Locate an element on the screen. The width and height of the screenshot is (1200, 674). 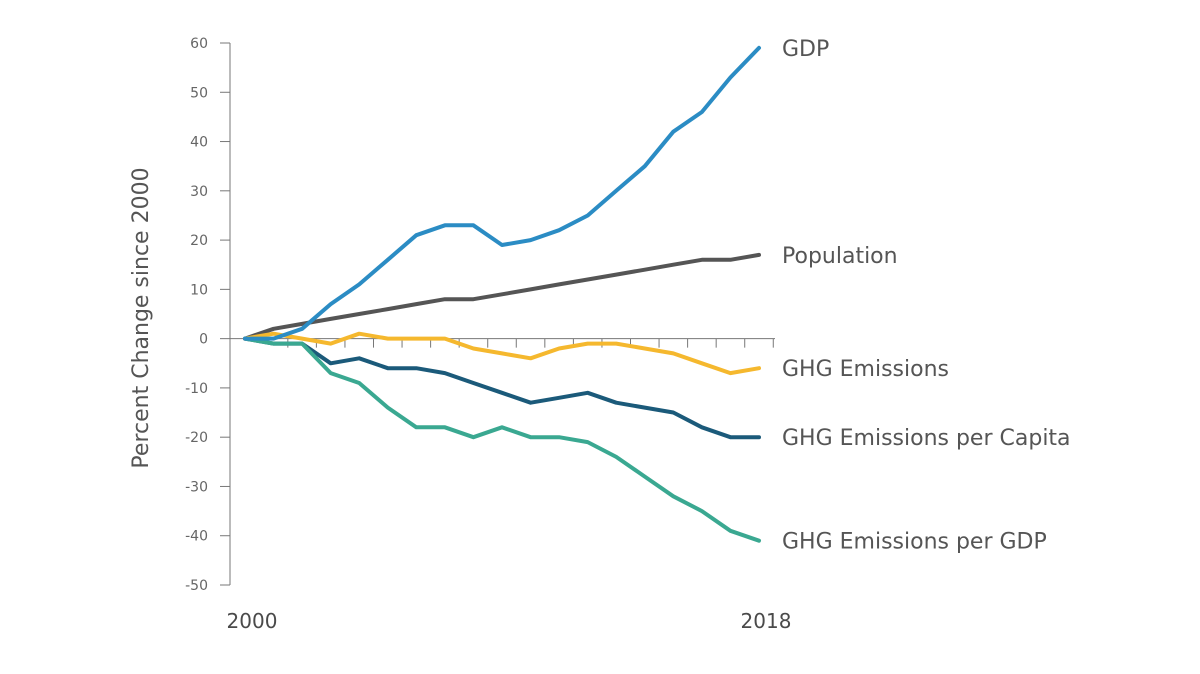
series-label-ghg-emissions-per-gdp: GHG Emissions per GDP is located at coordinates (914, 542).